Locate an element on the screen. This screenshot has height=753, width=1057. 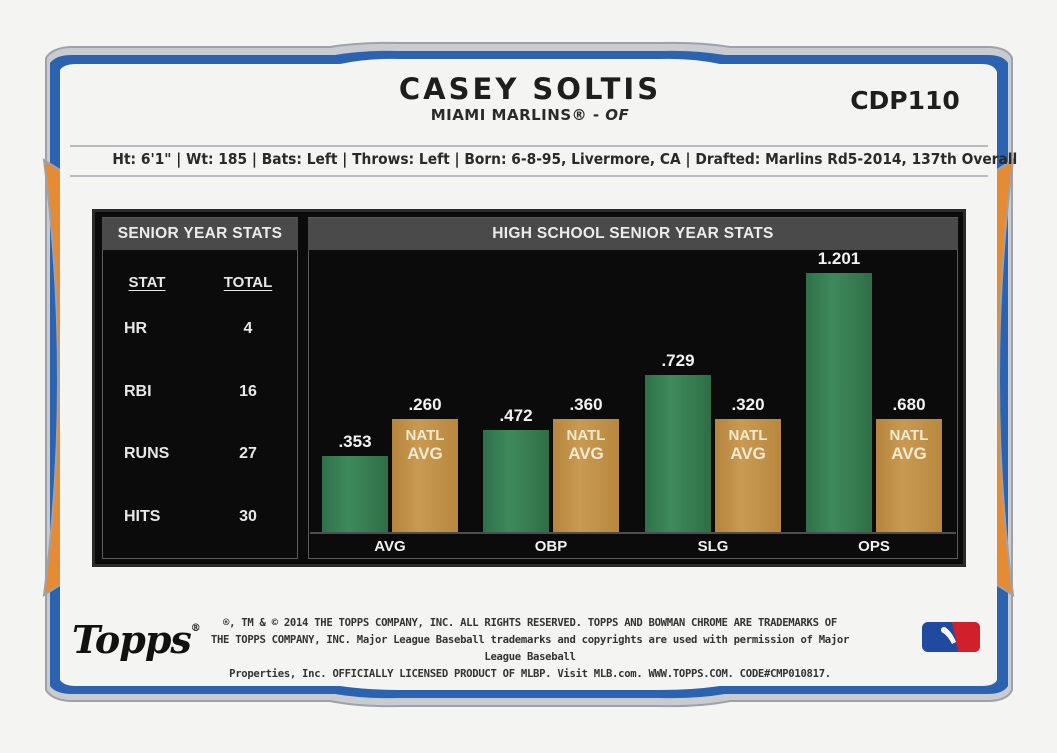
team-position-line: MIAMI MARLINS® - OF is located at coordinates (530, 115).